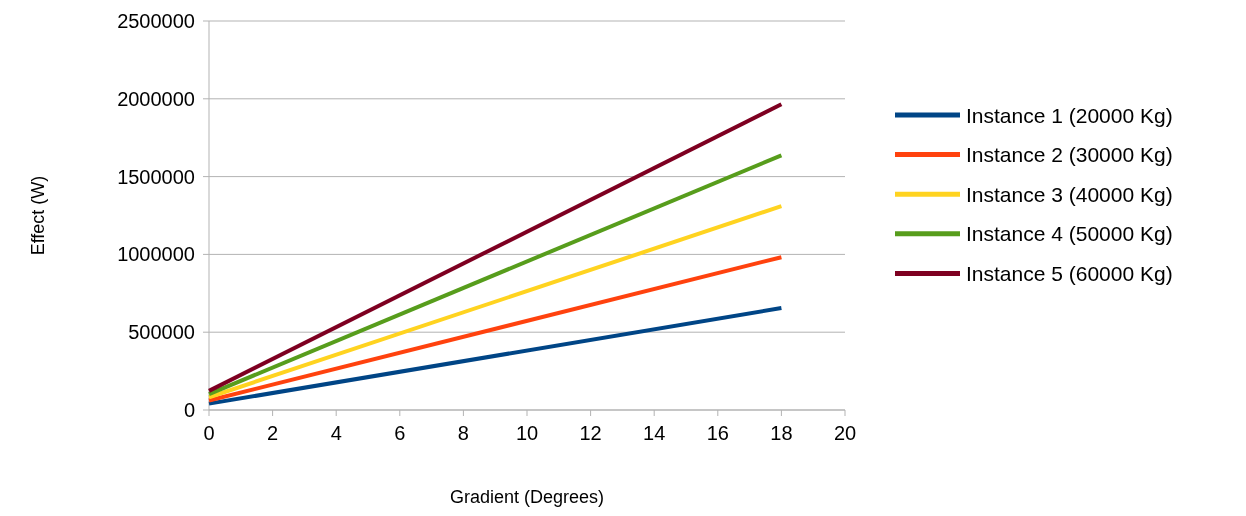 This screenshot has height=516, width=1246. What do you see at coordinates (189, 410) in the screenshot?
I see `y-tick-label: 0` at bounding box center [189, 410].